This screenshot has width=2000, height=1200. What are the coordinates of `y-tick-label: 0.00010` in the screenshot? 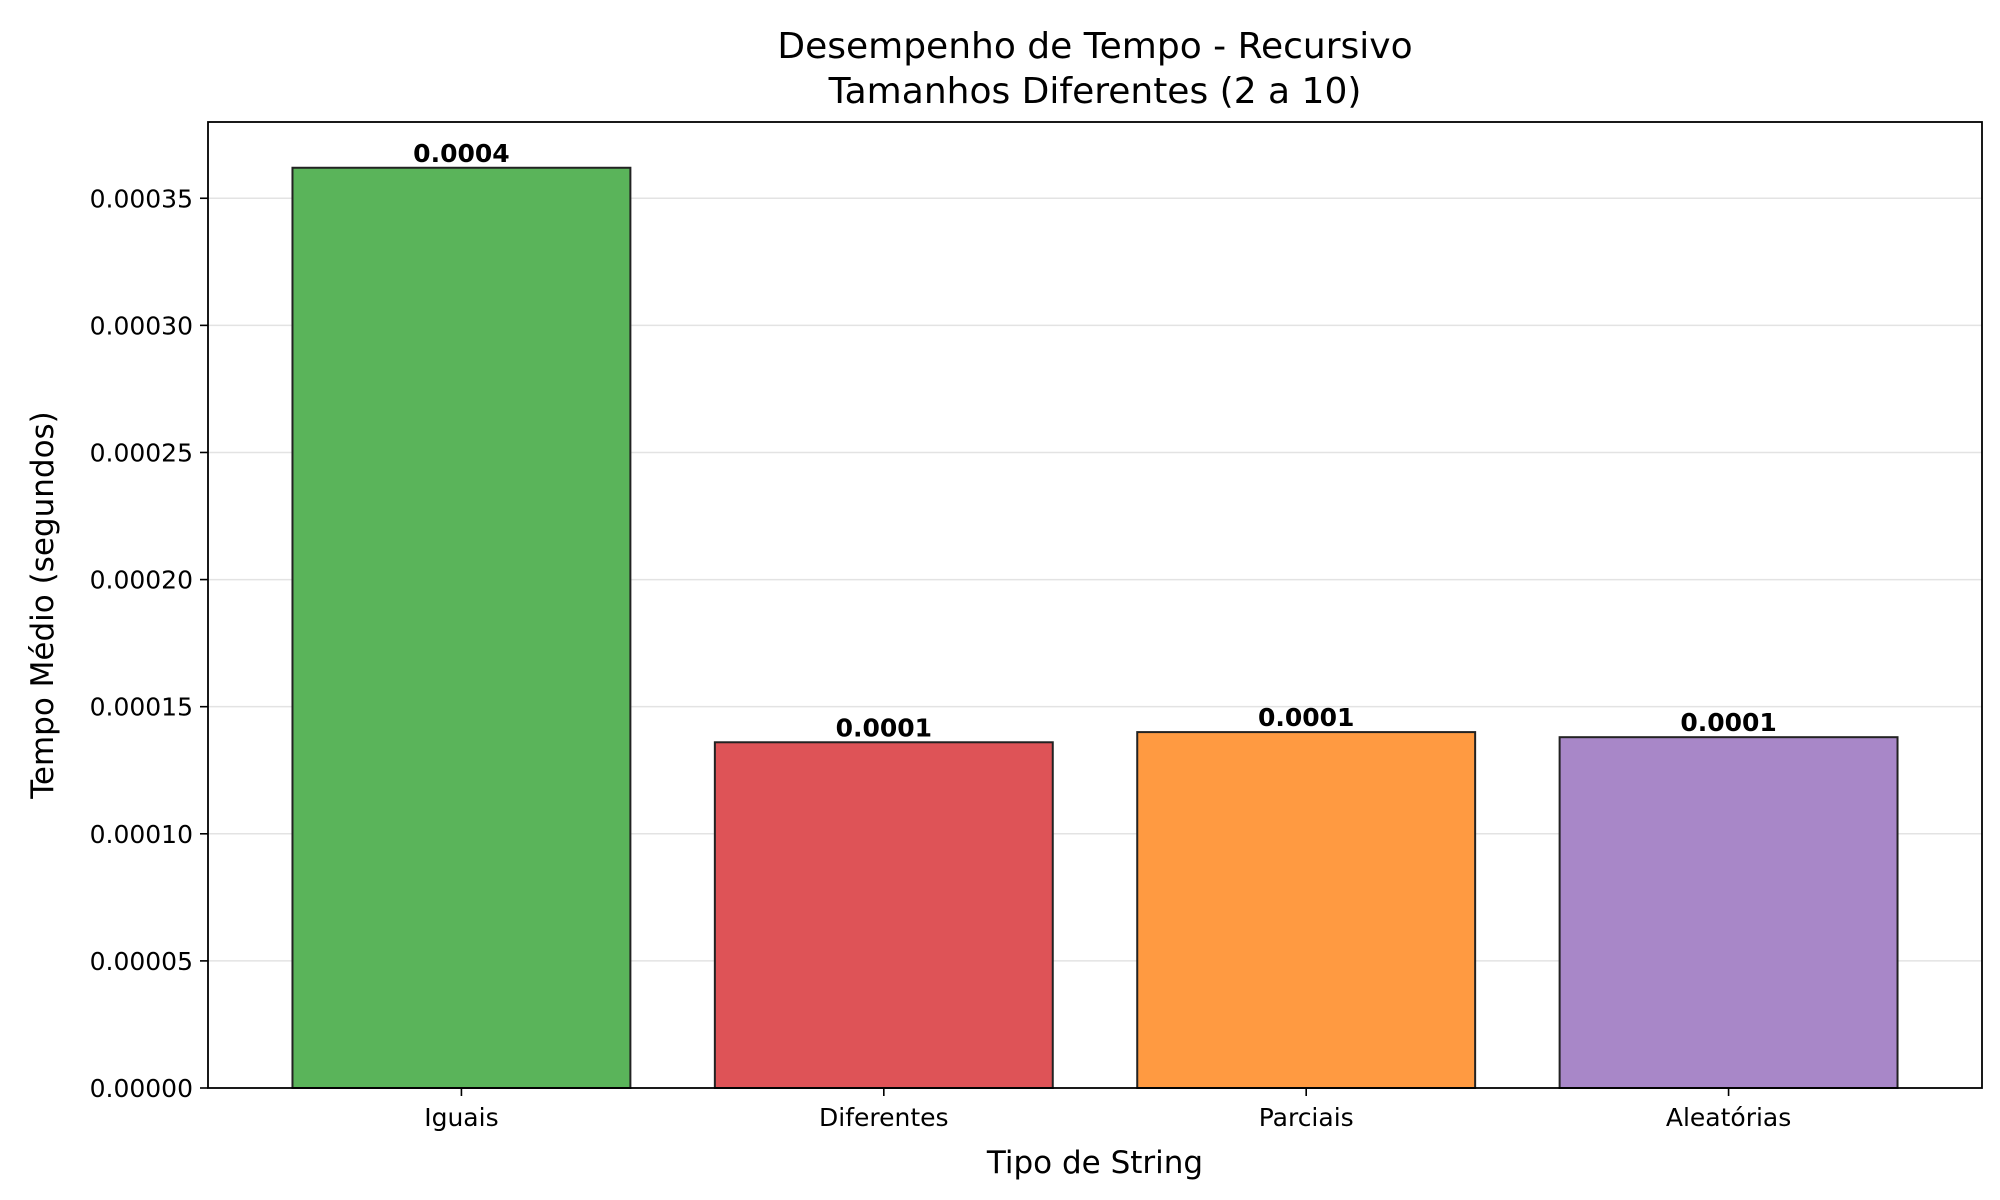 It's located at (141, 834).